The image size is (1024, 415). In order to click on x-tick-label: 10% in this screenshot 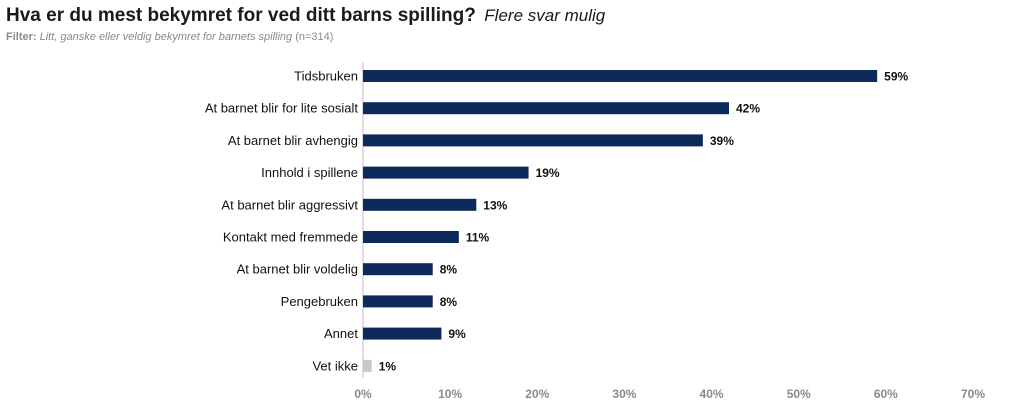, I will do `click(450, 394)`.